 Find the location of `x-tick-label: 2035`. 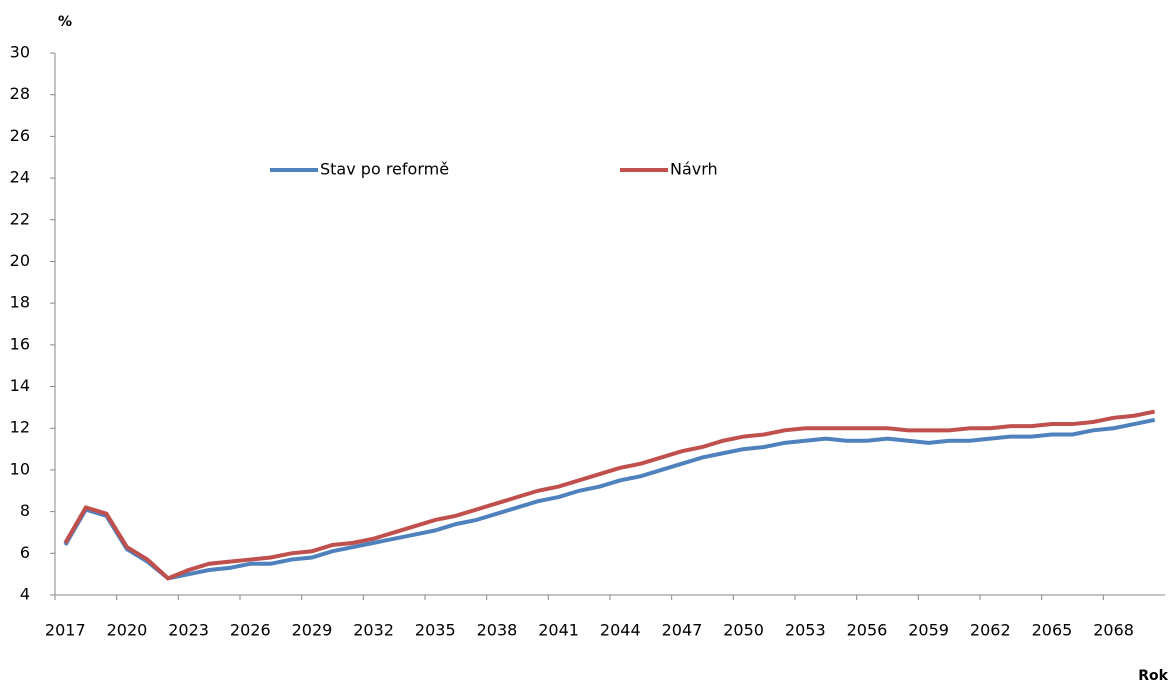

x-tick-label: 2035 is located at coordinates (435, 630).